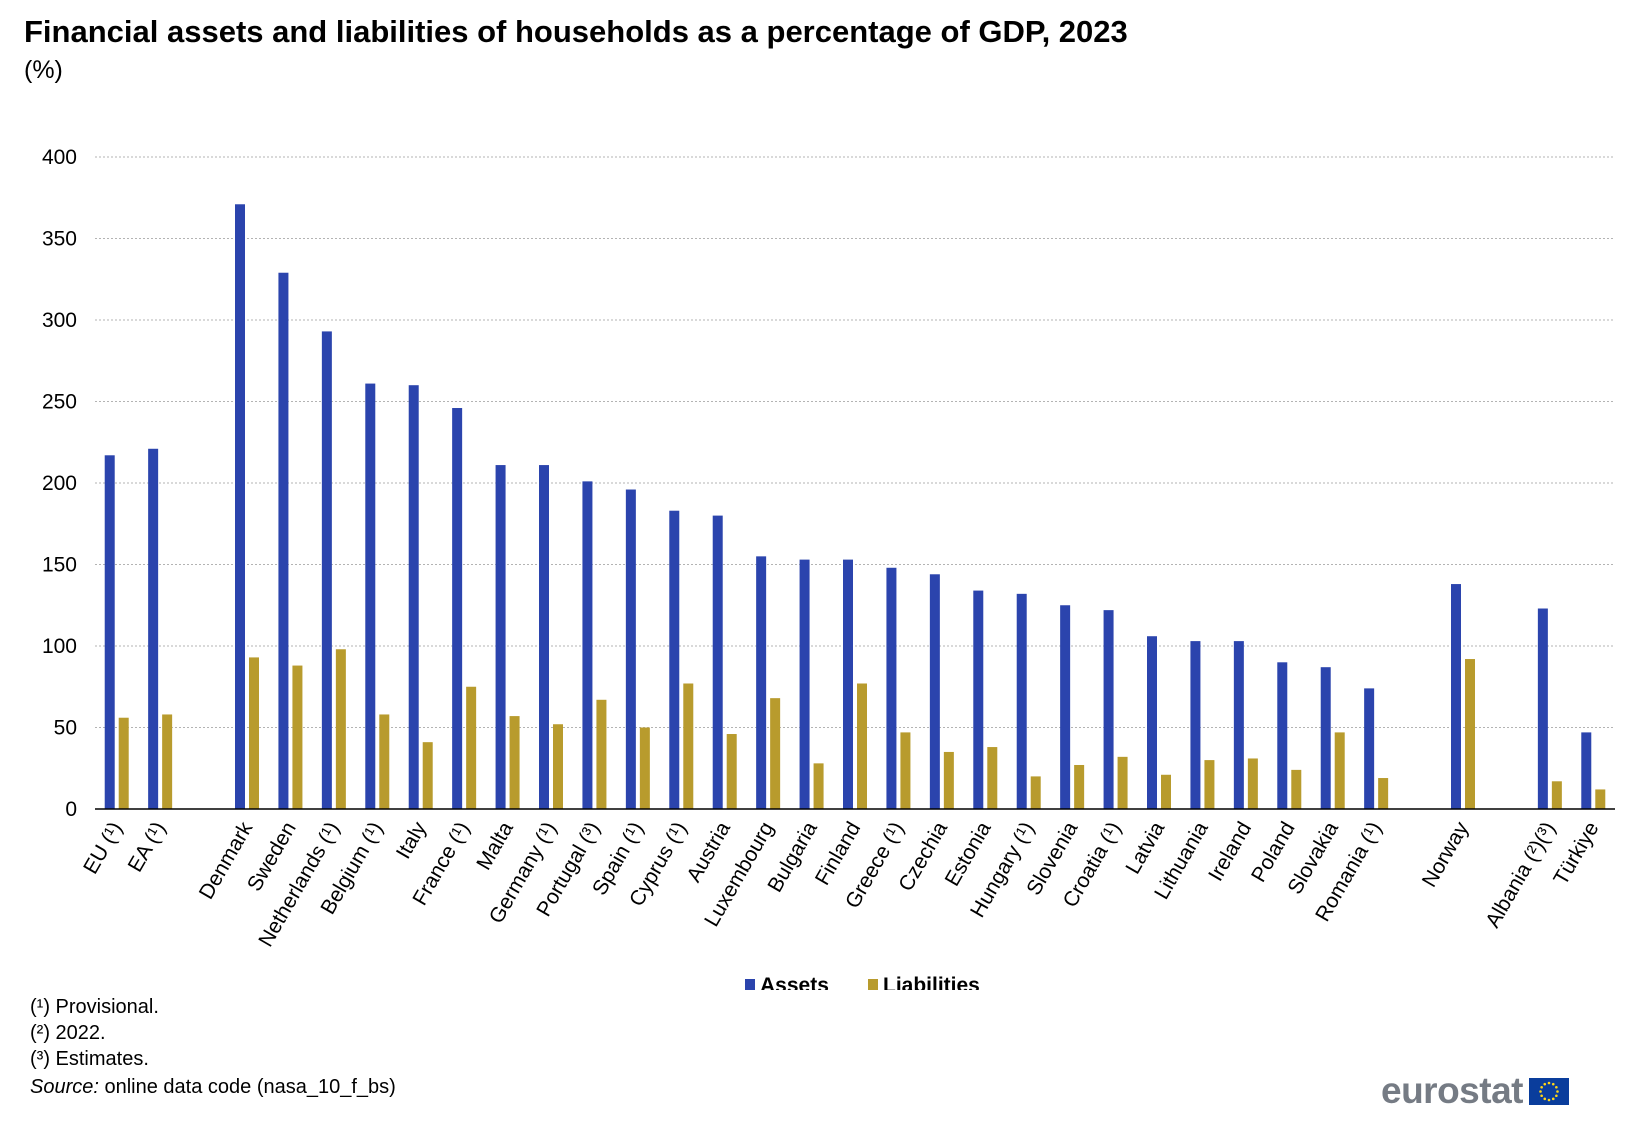 Image resolution: width=1638 pixels, height=1122 pixels. Describe the element at coordinates (1446, 855) in the screenshot. I see `x-tick-label: Norway` at that location.